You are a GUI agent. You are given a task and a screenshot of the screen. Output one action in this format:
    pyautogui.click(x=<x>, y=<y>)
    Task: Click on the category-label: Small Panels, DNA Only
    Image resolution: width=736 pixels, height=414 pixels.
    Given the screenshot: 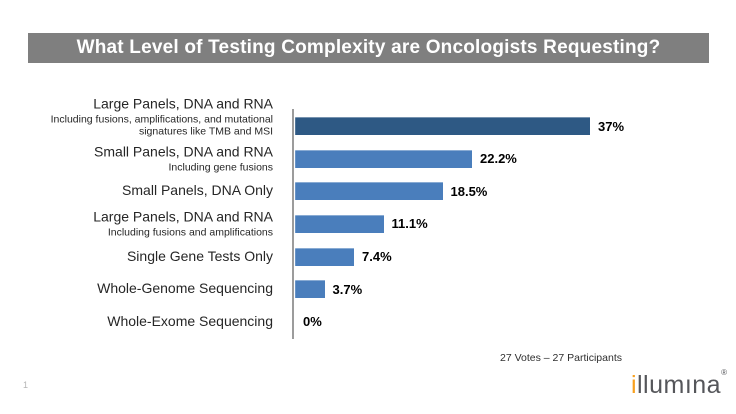 What is the action you would take?
    pyautogui.click(x=158, y=191)
    